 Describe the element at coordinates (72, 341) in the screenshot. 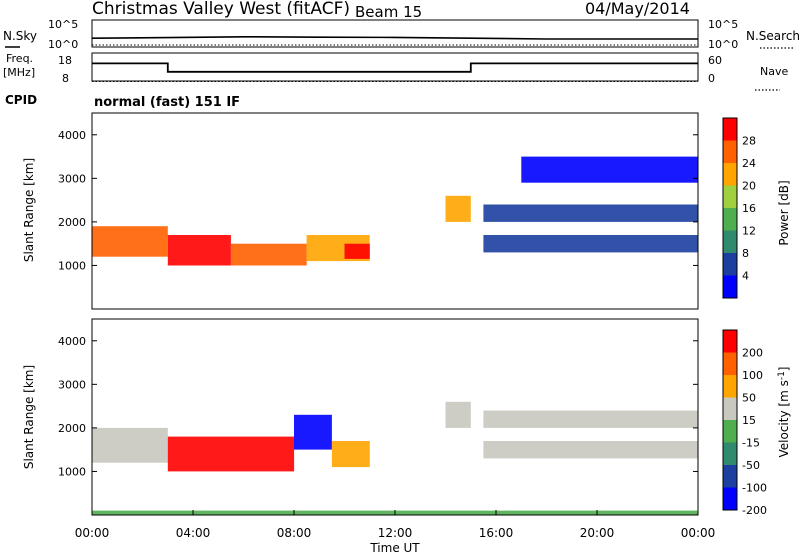

I see `range-tick-1-0: 4000` at that location.